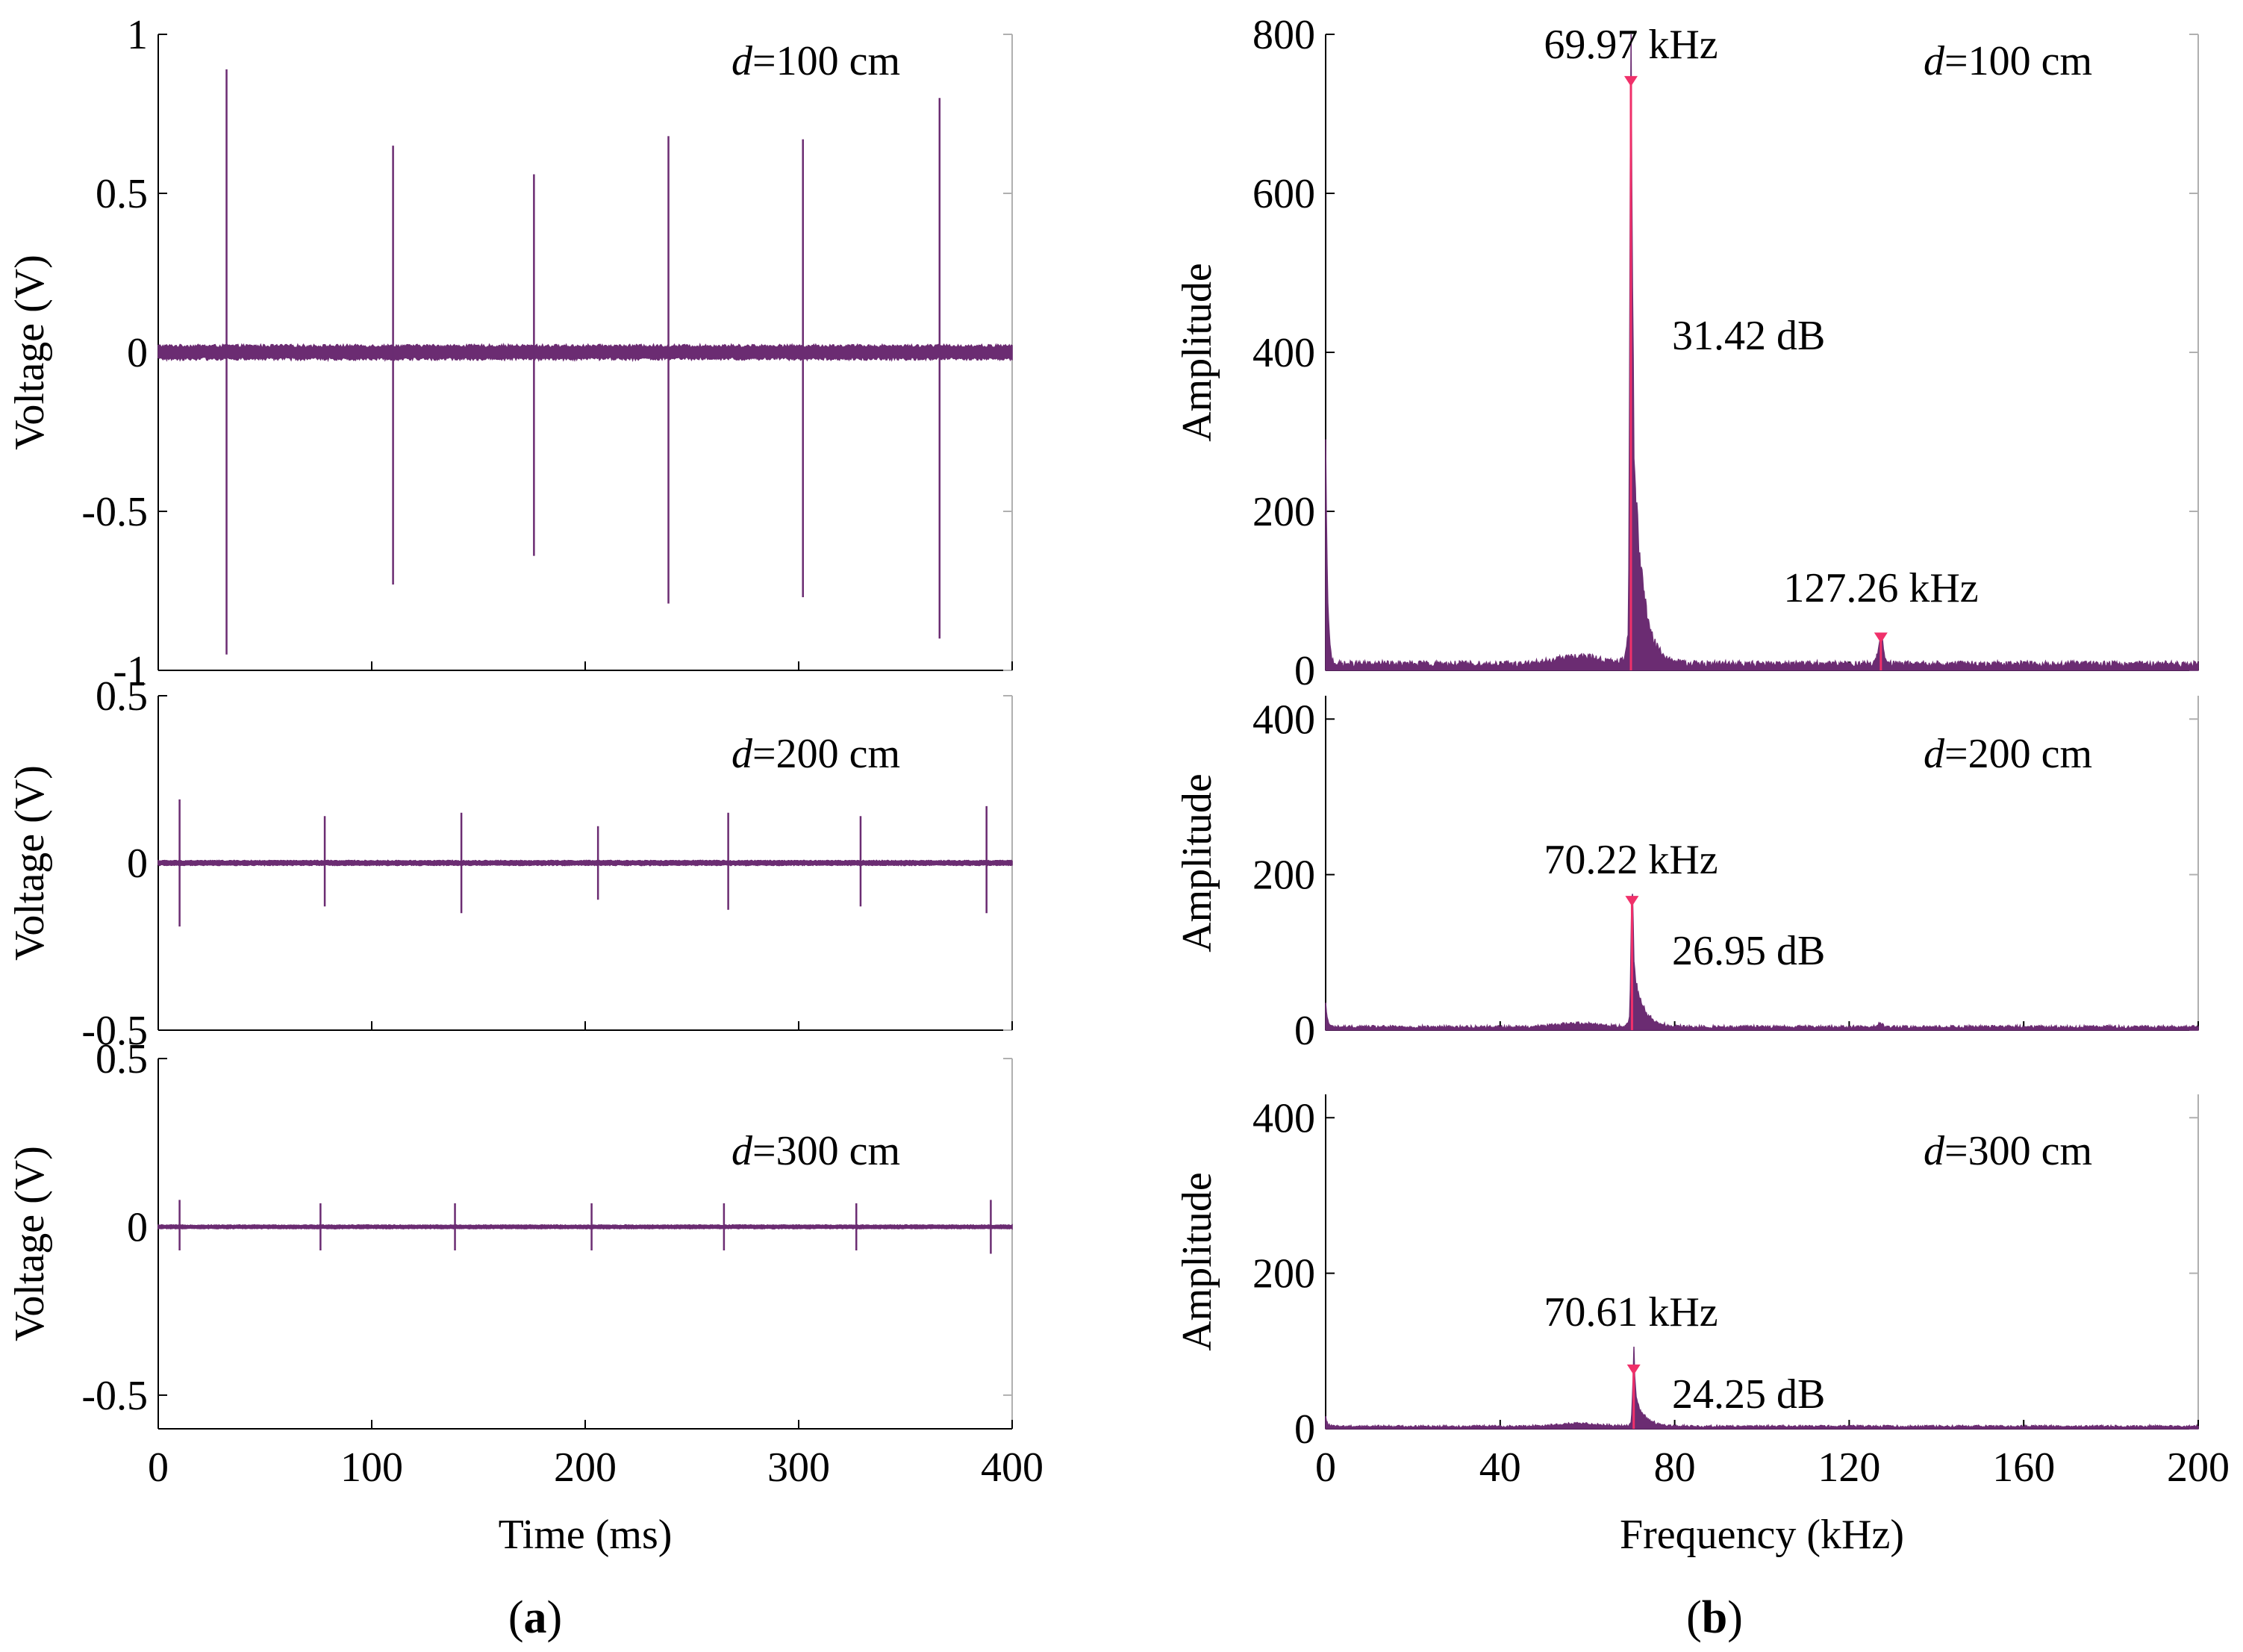  Describe the element at coordinates (1631, 45) in the screenshot. I see `peak-label: 69.97 kHz` at that location.